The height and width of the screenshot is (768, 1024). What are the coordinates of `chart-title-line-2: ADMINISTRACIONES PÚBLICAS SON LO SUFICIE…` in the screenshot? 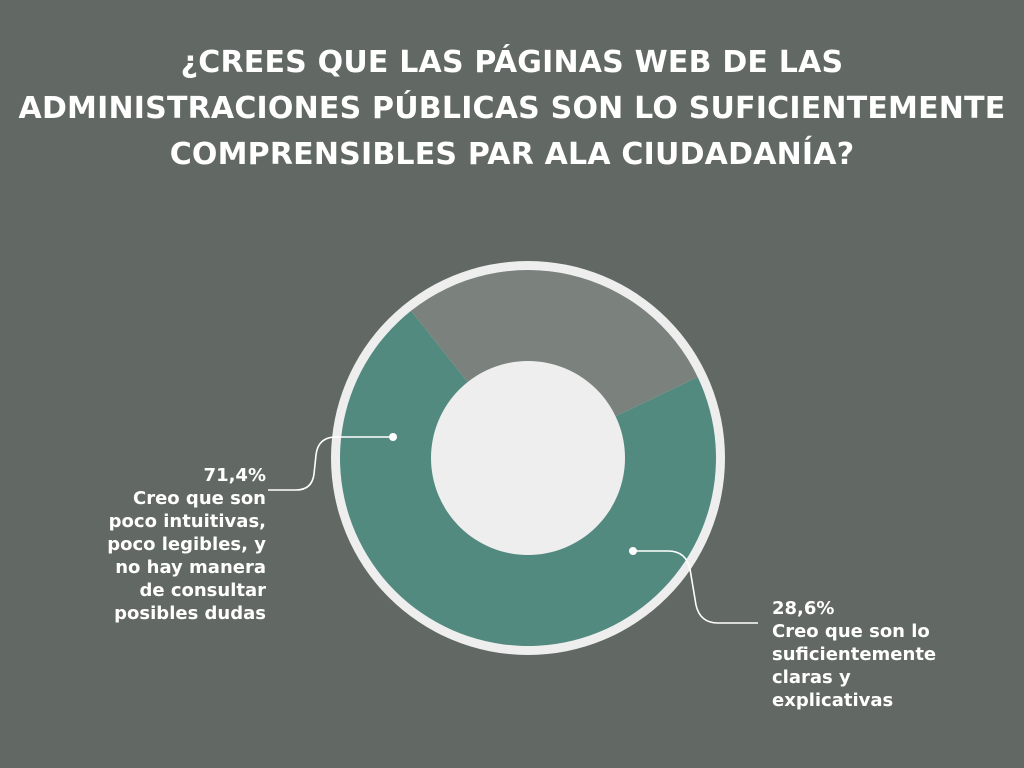 It's located at (512, 108).